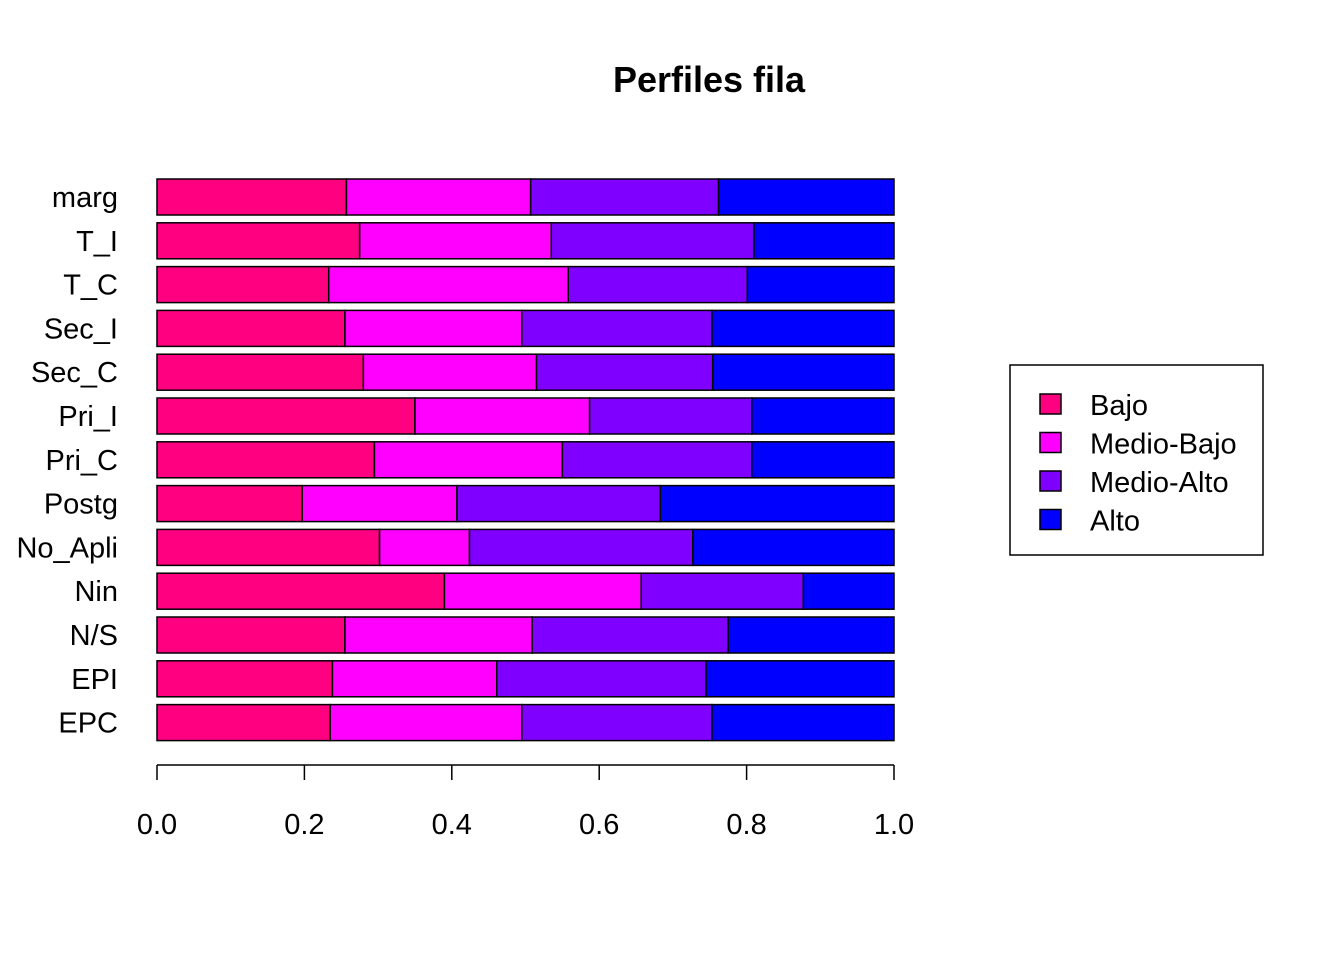  I want to click on legend-label: Alto, so click(1115, 522).